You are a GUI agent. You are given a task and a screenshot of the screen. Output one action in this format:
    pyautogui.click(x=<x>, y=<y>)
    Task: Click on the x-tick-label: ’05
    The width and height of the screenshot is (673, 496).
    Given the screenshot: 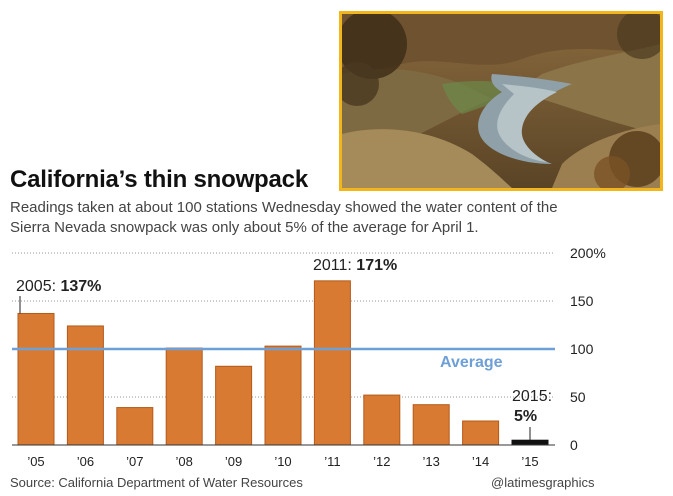 What is the action you would take?
    pyautogui.click(x=35, y=461)
    